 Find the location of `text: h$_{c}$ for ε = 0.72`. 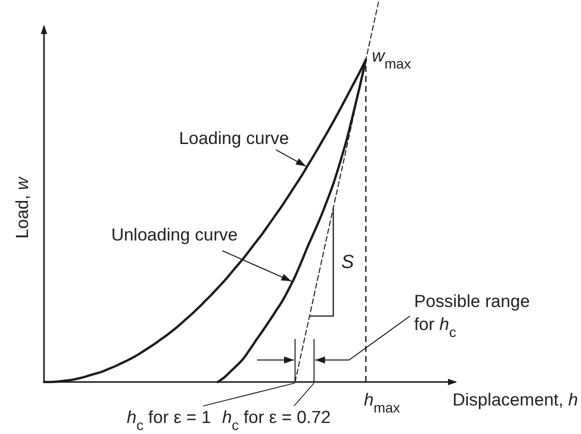

text: h$_{c}$ for ε = 0.72 is located at coordinates (276, 420).